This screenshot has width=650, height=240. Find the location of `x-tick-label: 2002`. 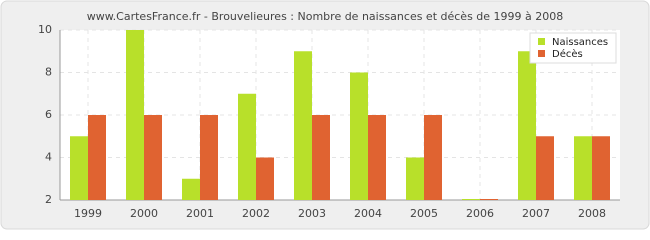

x-tick-label: 2002 is located at coordinates (256, 213).